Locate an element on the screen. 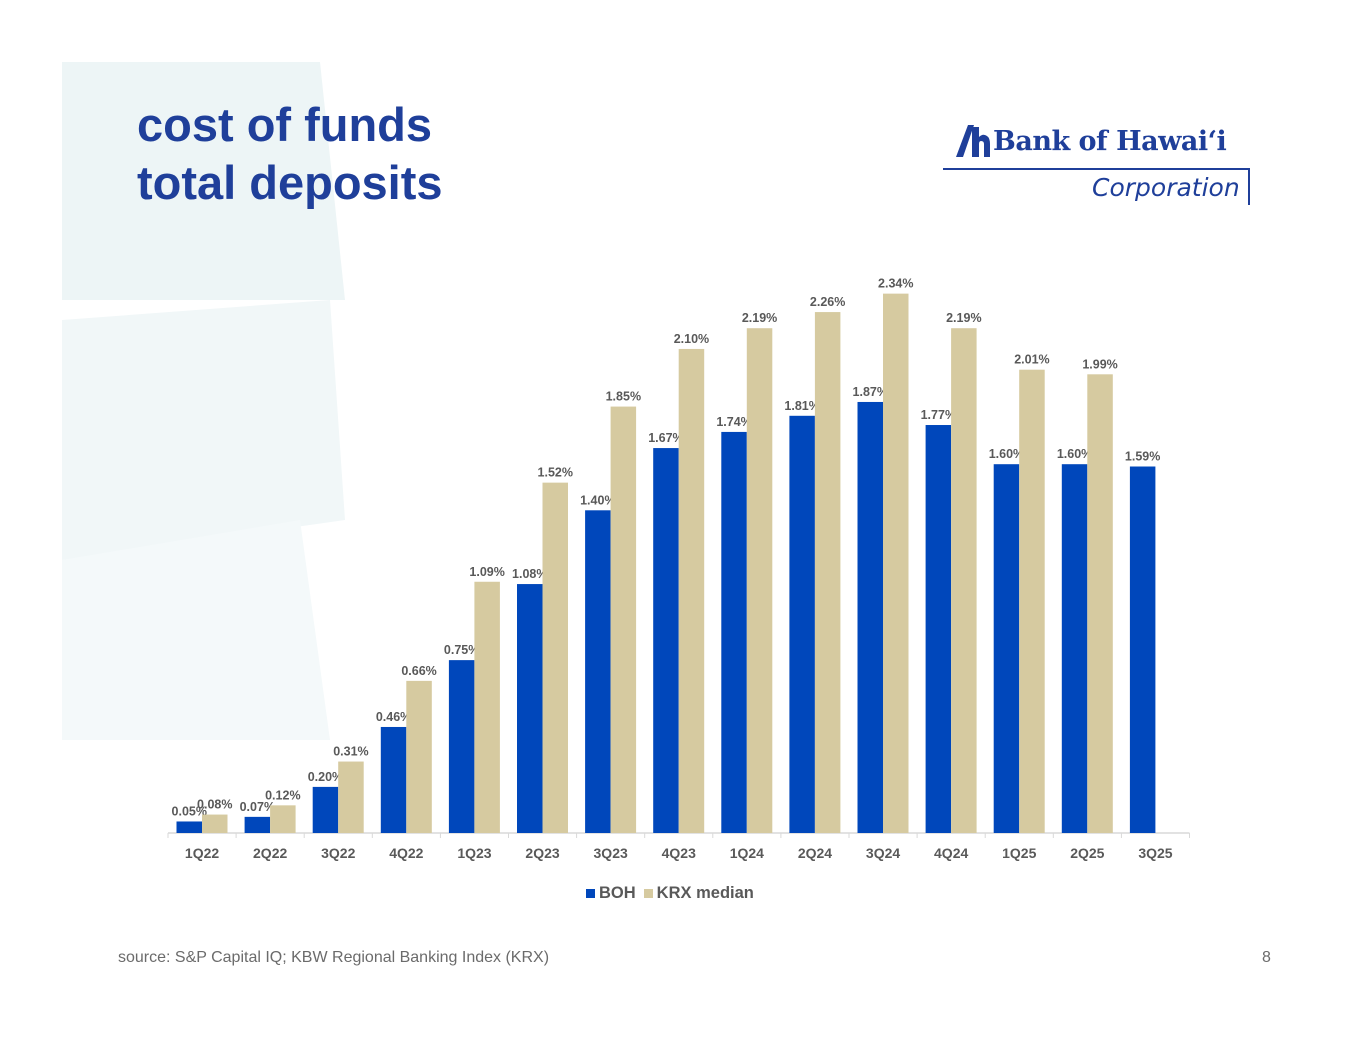 This screenshot has height=1055, width=1365. legend-item-boh: BOH is located at coordinates (611, 893).